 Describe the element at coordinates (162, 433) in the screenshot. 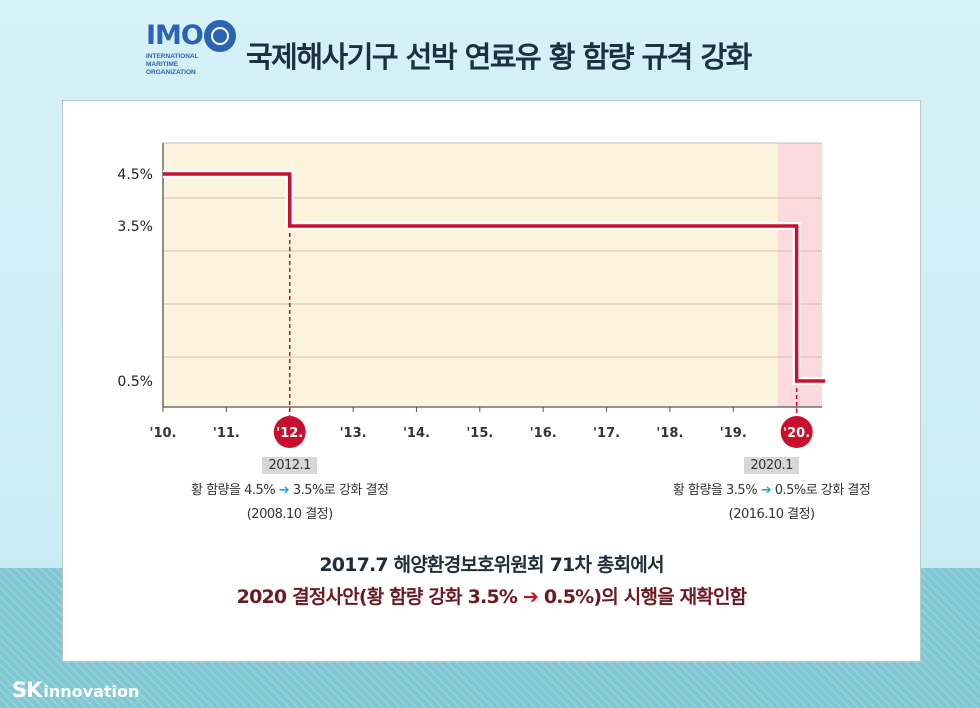

I see `x-tick-label: '10.` at that location.